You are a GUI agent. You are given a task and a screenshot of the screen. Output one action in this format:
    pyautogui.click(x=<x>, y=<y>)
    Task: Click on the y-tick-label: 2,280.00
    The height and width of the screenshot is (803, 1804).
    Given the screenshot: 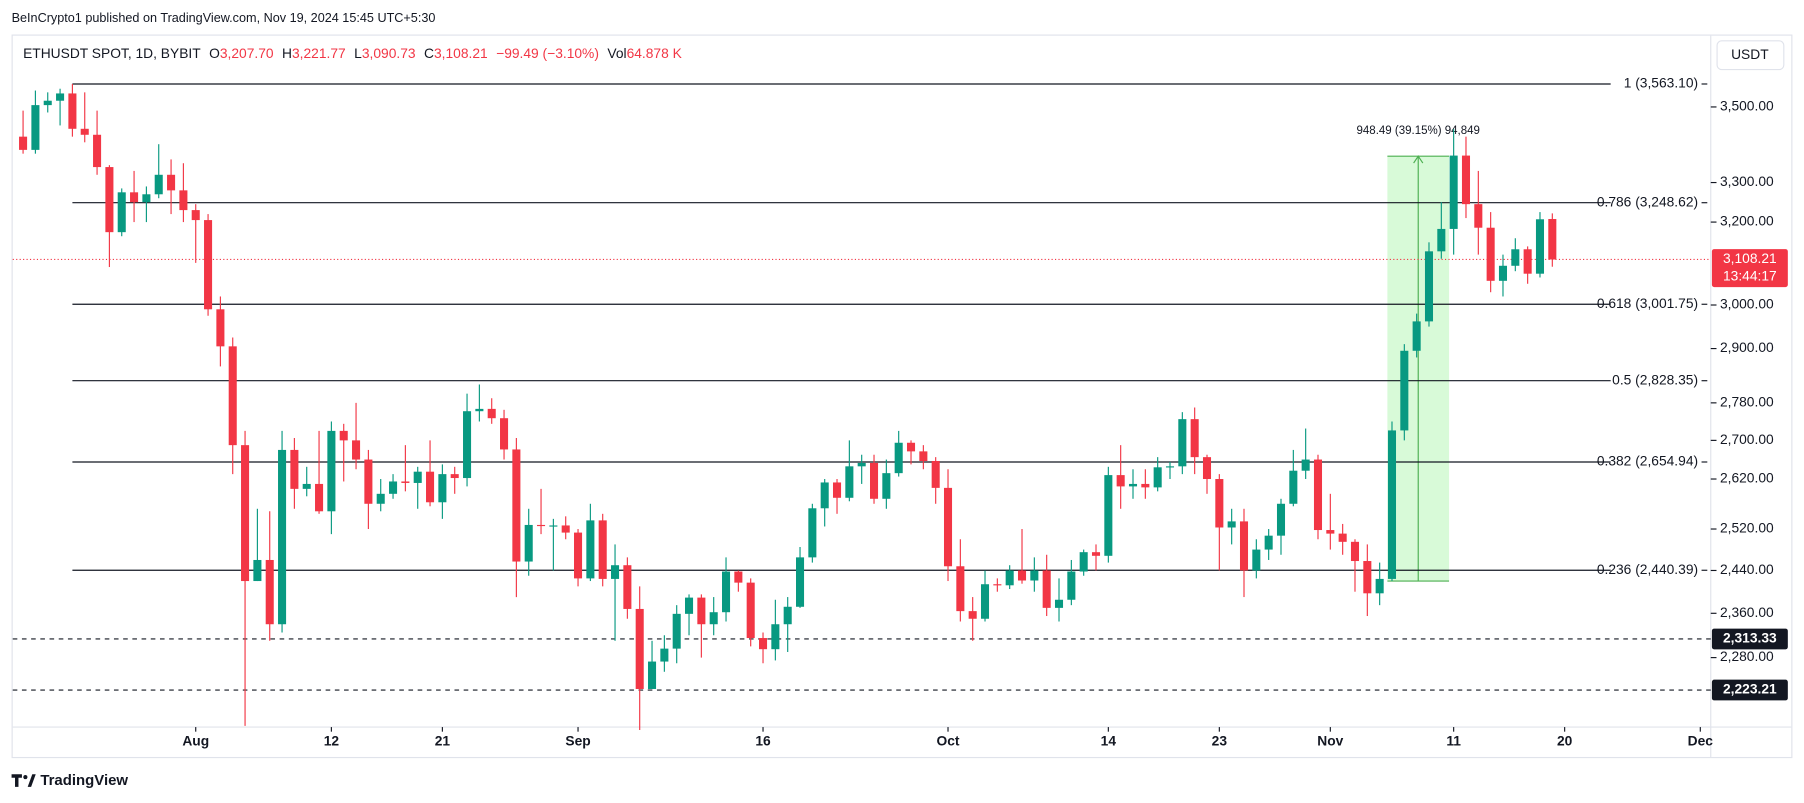 What is the action you would take?
    pyautogui.click(x=1747, y=656)
    